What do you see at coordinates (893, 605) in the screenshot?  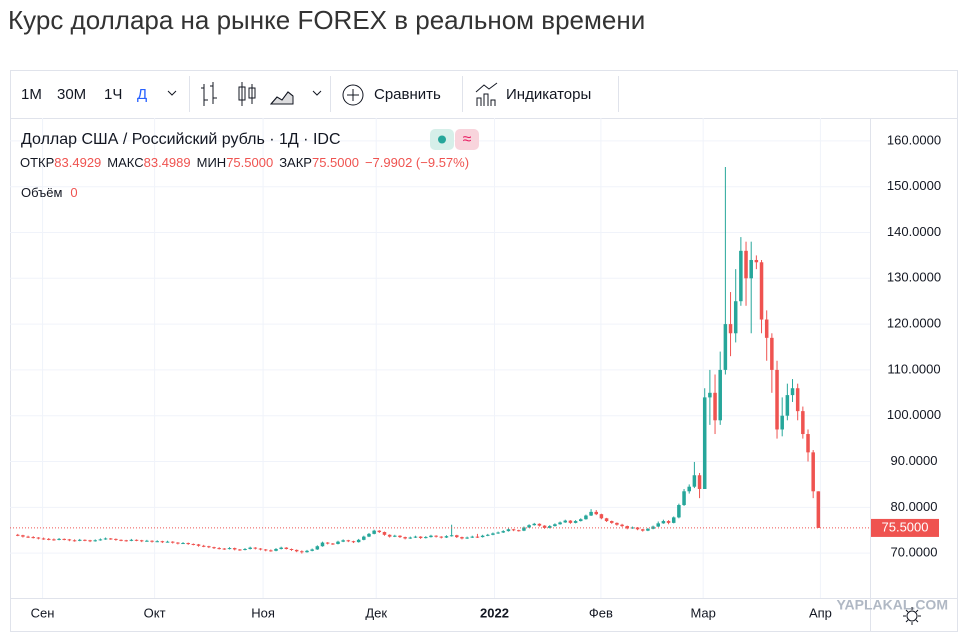 I see `watermark: YAPLAKAL.COM` at bounding box center [893, 605].